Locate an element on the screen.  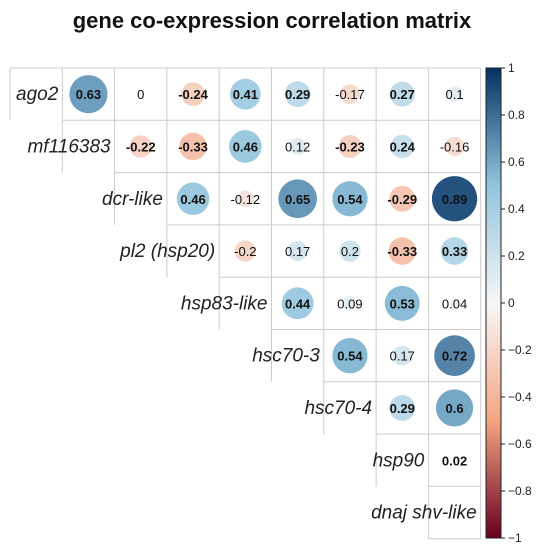
colorbar-tick-label: 0.8 is located at coordinates (516, 115).